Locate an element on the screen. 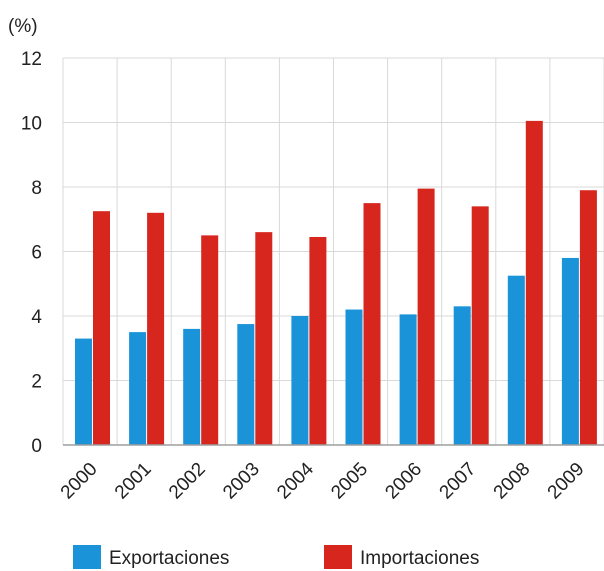 Image resolution: width=604 pixels, height=571 pixels. x-tick-label: 2004 is located at coordinates (295, 480).